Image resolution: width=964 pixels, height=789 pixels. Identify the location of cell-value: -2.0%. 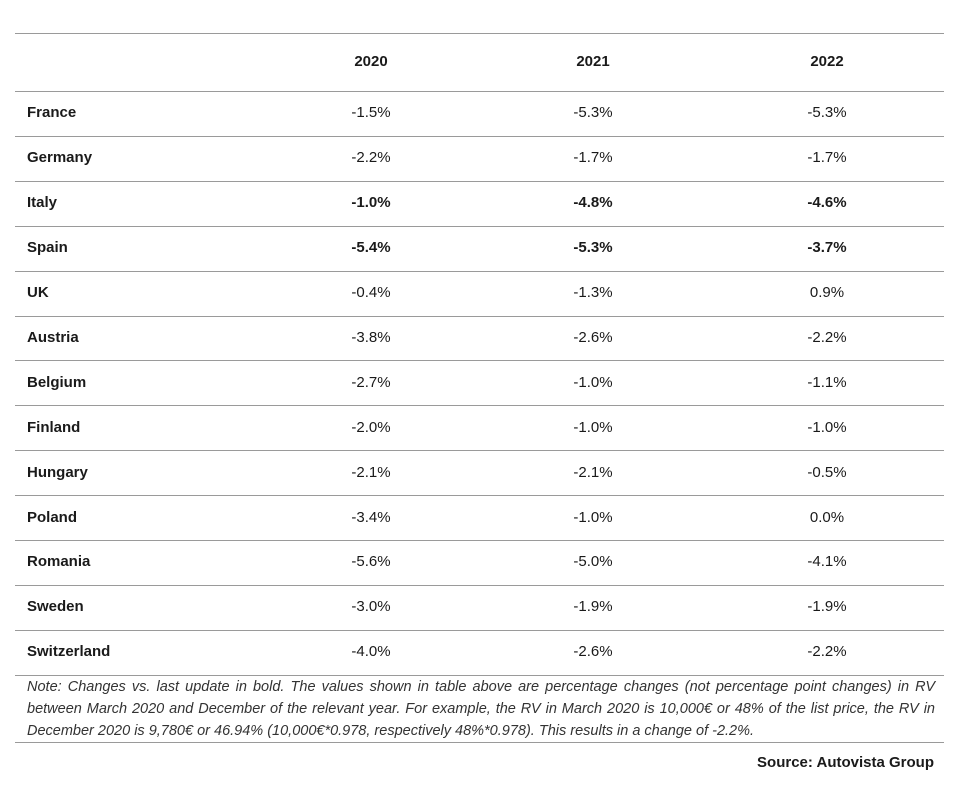
(371, 427).